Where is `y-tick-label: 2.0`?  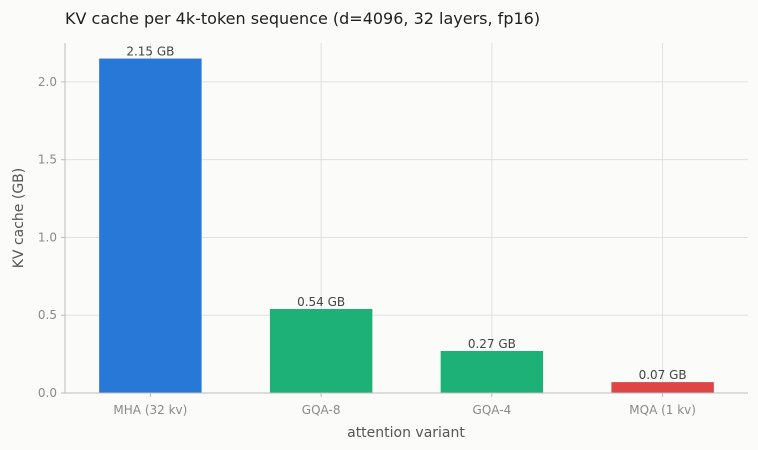
y-tick-label: 2.0 is located at coordinates (47, 82).